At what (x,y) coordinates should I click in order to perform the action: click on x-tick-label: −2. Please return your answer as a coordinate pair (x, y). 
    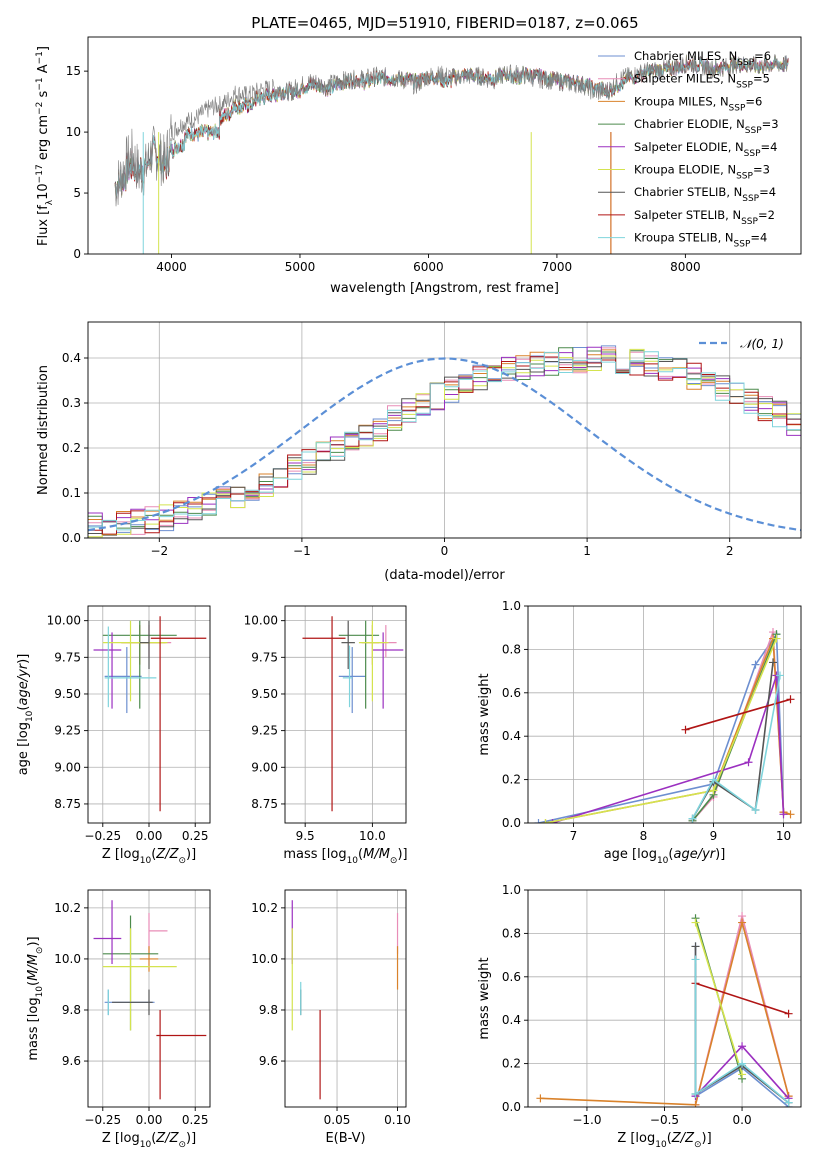
    Looking at the image, I should click on (159, 551).